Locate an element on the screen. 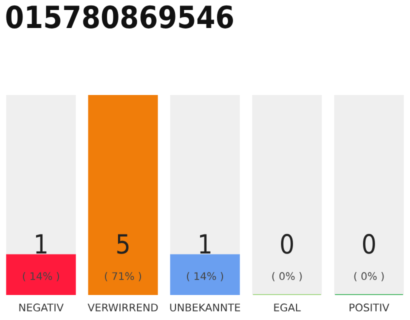  x-tick-label: POSITIV is located at coordinates (370, 308).